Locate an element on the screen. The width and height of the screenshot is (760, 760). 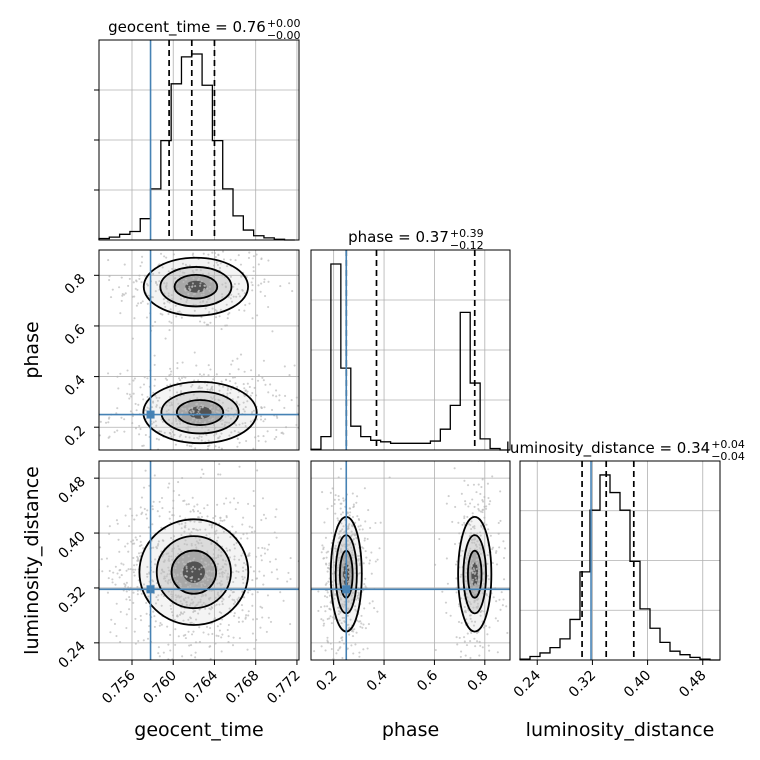
y-tick-label: 0.40 is located at coordinates (71, 545).